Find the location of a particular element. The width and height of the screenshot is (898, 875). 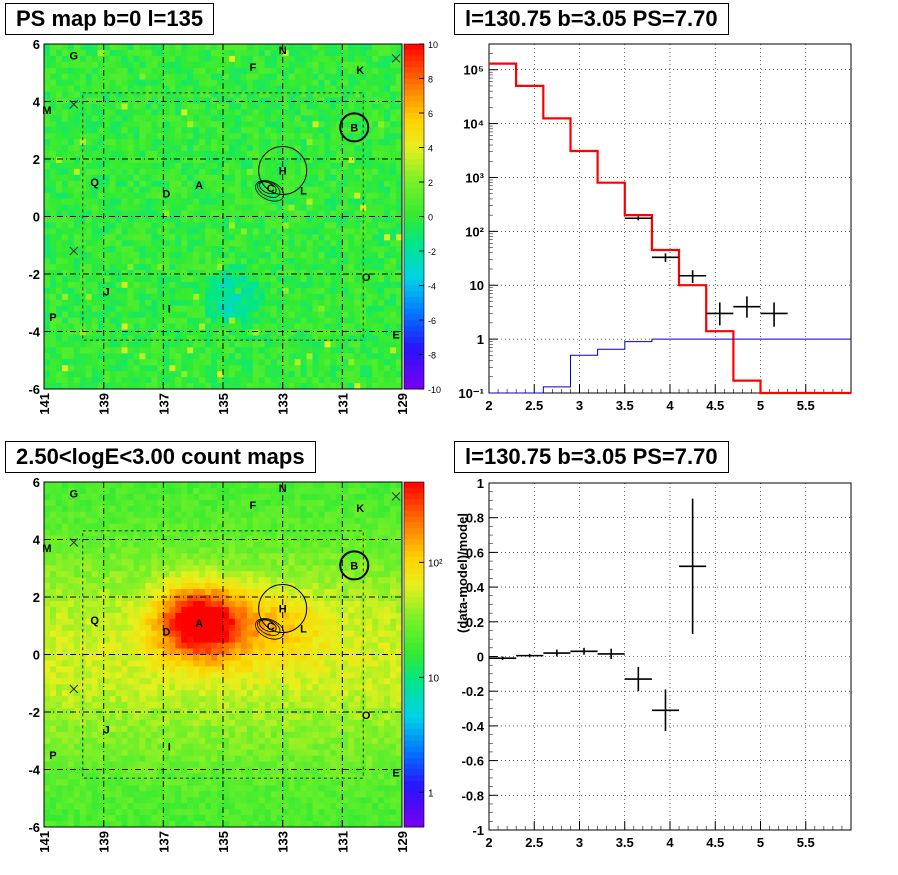

source-label: J is located at coordinates (107, 730).